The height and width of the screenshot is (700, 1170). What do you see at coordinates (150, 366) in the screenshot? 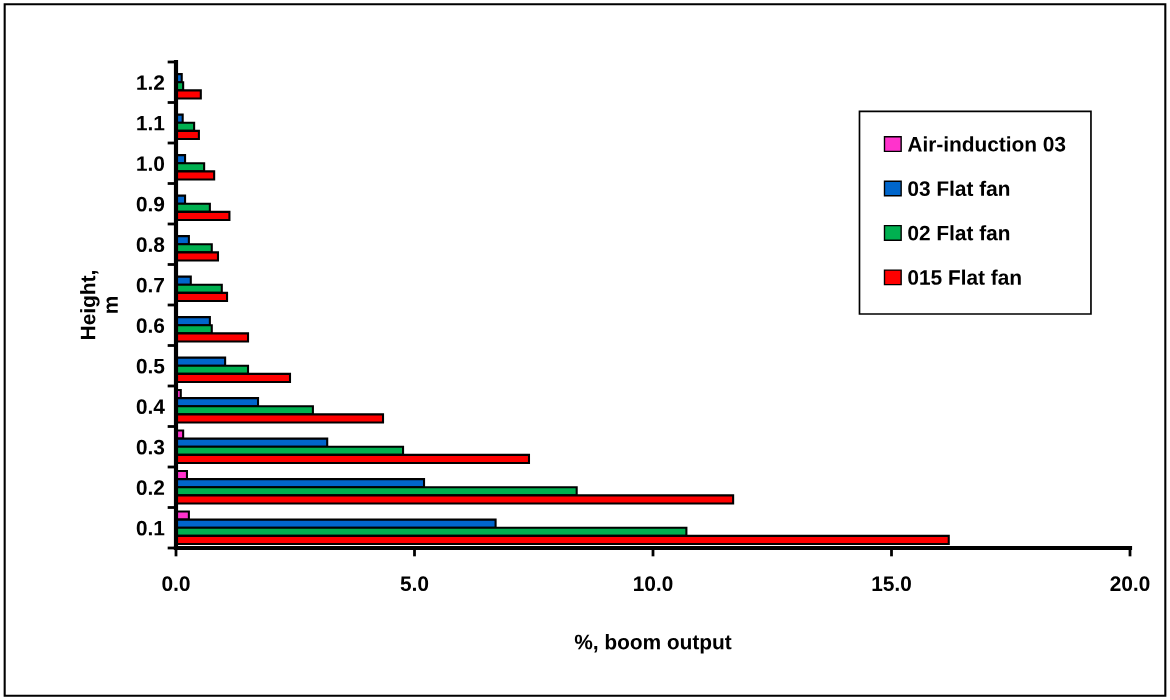
I see `y-tick-label: 0.5` at bounding box center [150, 366].